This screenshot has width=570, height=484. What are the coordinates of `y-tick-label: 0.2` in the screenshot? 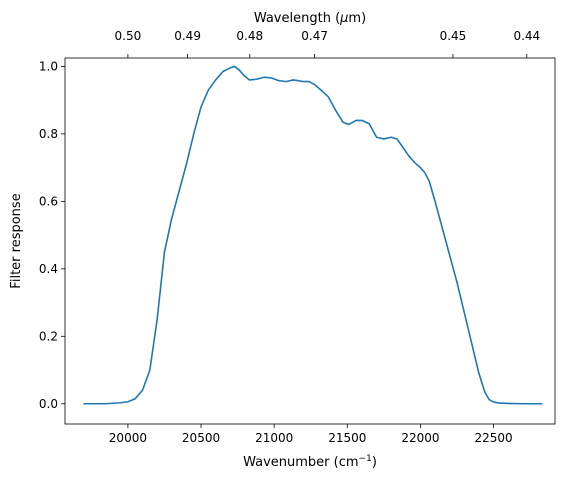 It's located at (48, 336).